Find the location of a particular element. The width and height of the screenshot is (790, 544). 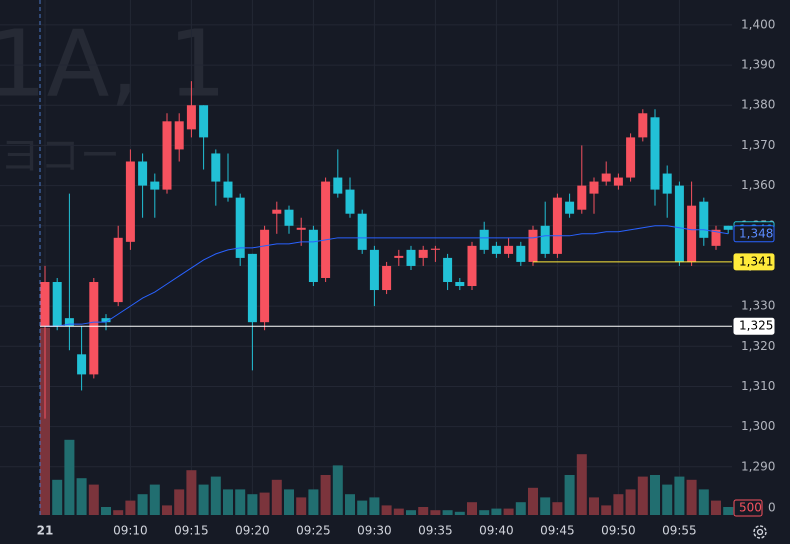

volume-tick-label: 0 is located at coordinates (772, 508).